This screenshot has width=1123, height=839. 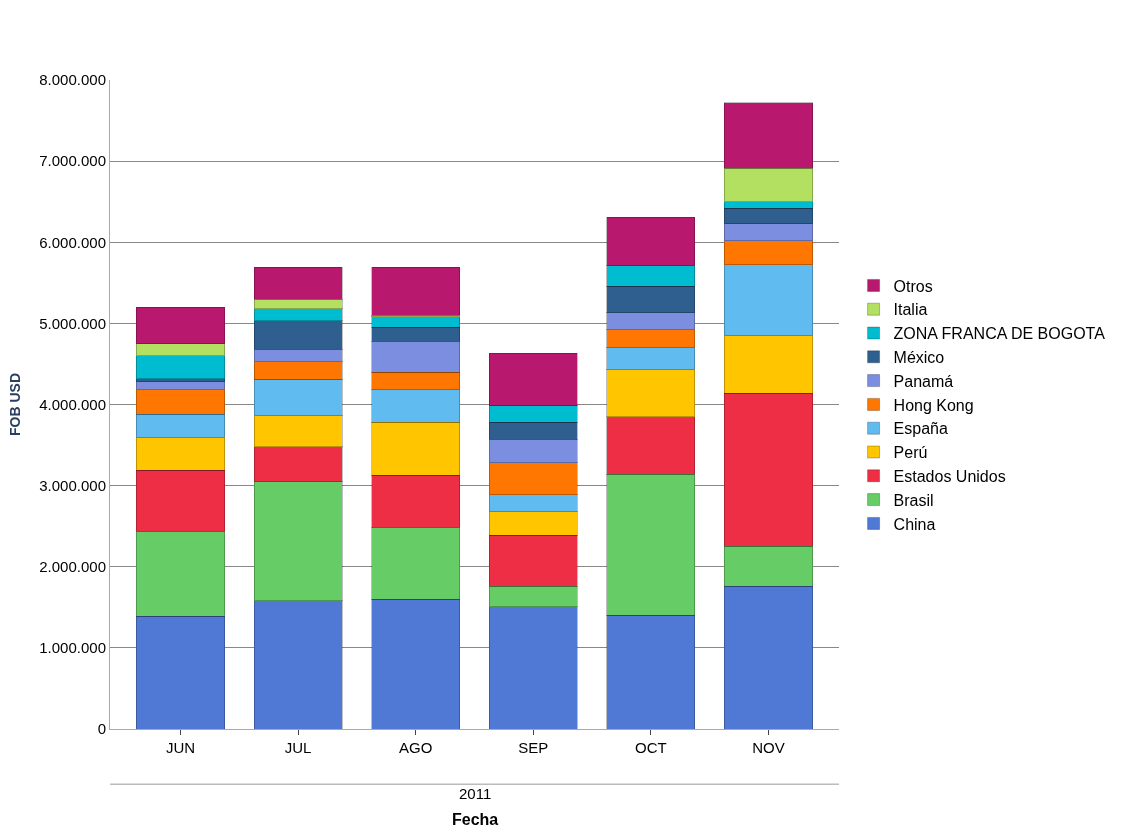 I want to click on legend-label: Panamá, so click(x=923, y=381).